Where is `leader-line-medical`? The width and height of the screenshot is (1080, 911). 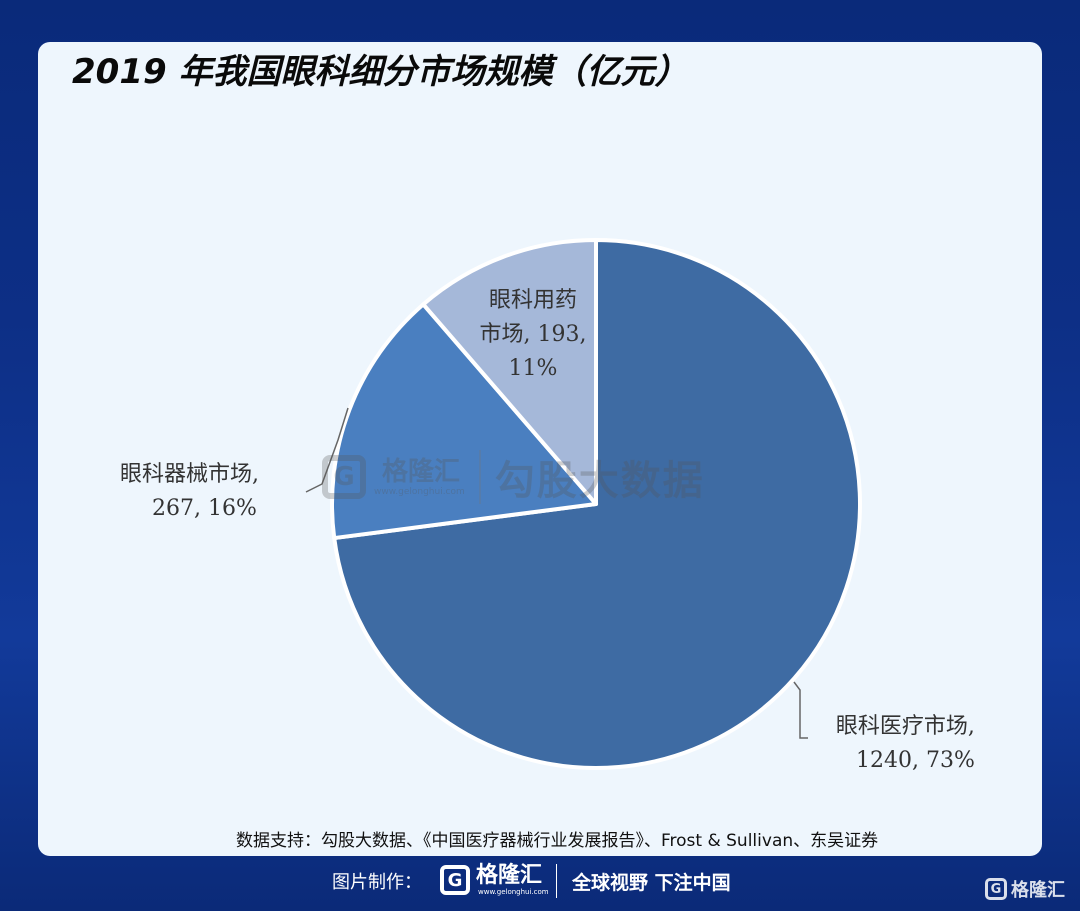 leader-line-medical is located at coordinates (800, 710).